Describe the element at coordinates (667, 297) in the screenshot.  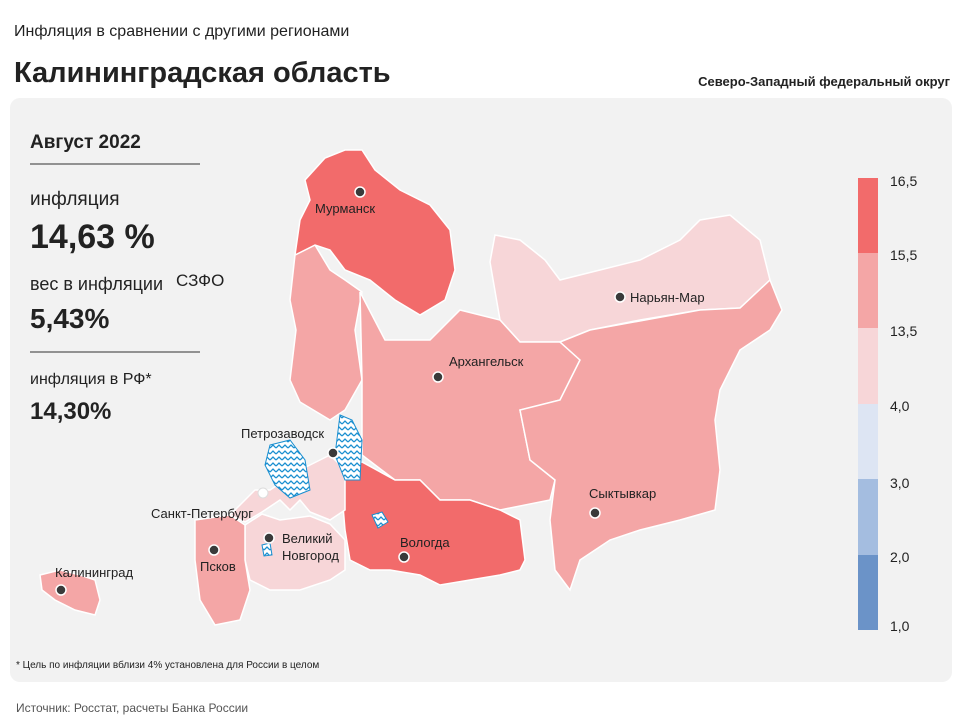
I see `city-label: Нарьян-Мар` at that location.